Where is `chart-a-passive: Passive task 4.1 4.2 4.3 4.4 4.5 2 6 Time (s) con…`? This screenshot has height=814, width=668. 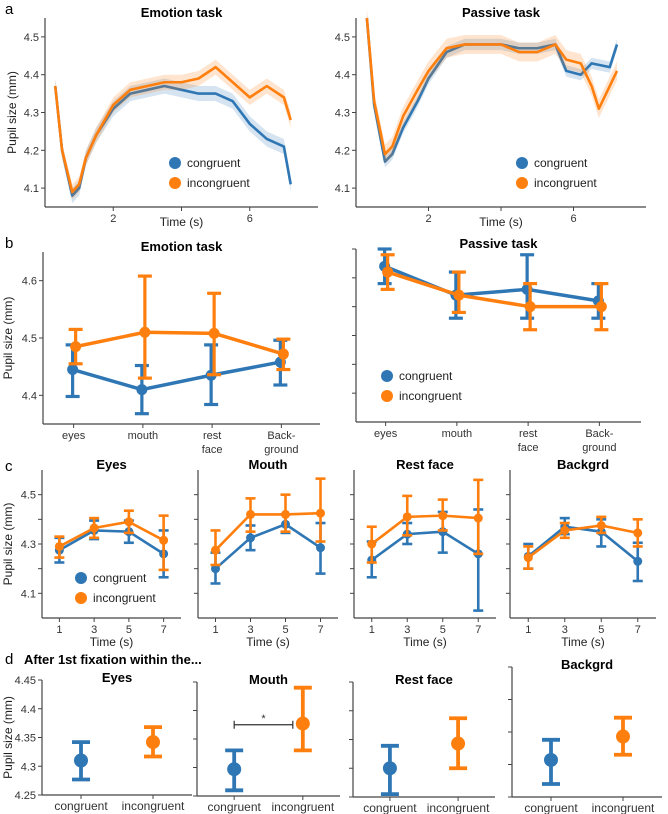 chart-a-passive: Passive task 4.1 4.2 4.3 4.4 4.5 2 6 Time (s) con… is located at coordinates (490, 117).